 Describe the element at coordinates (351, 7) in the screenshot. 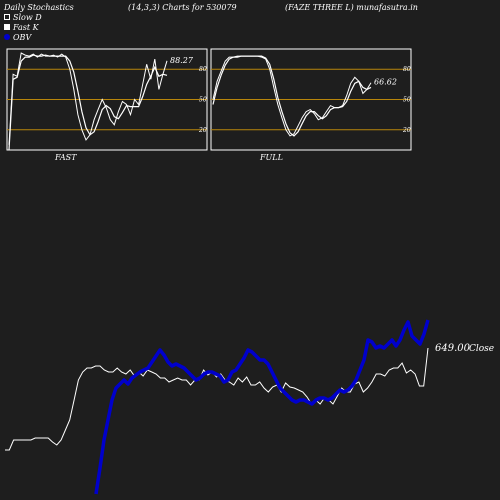

I see `company-label: (FAZE THREE L) munafasutra.in` at that location.